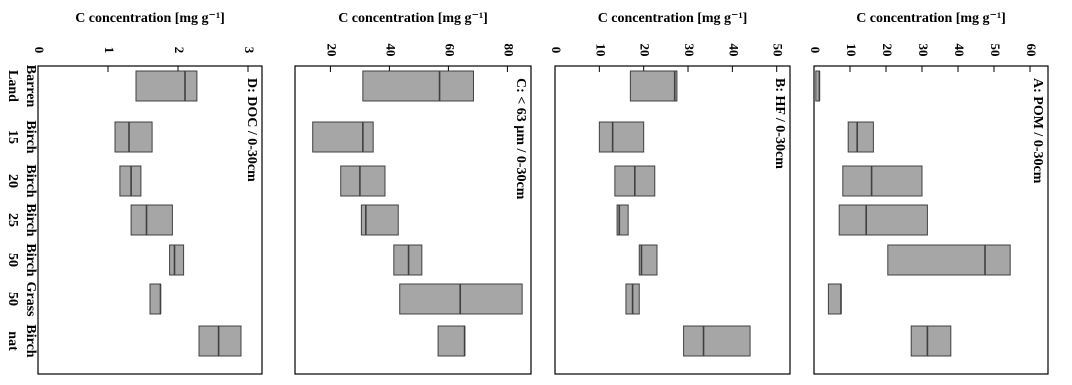 The height and width of the screenshot is (385, 1072). I want to click on tick-label: 3, so click(249, 50).